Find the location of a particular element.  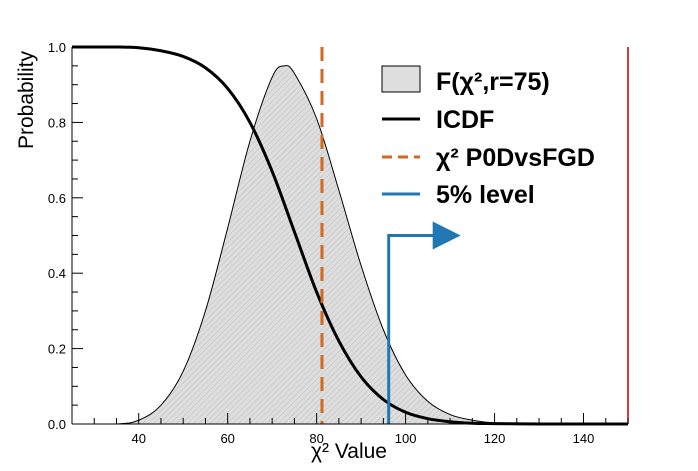

legend-label-icdf: ICDF is located at coordinates (465, 120).